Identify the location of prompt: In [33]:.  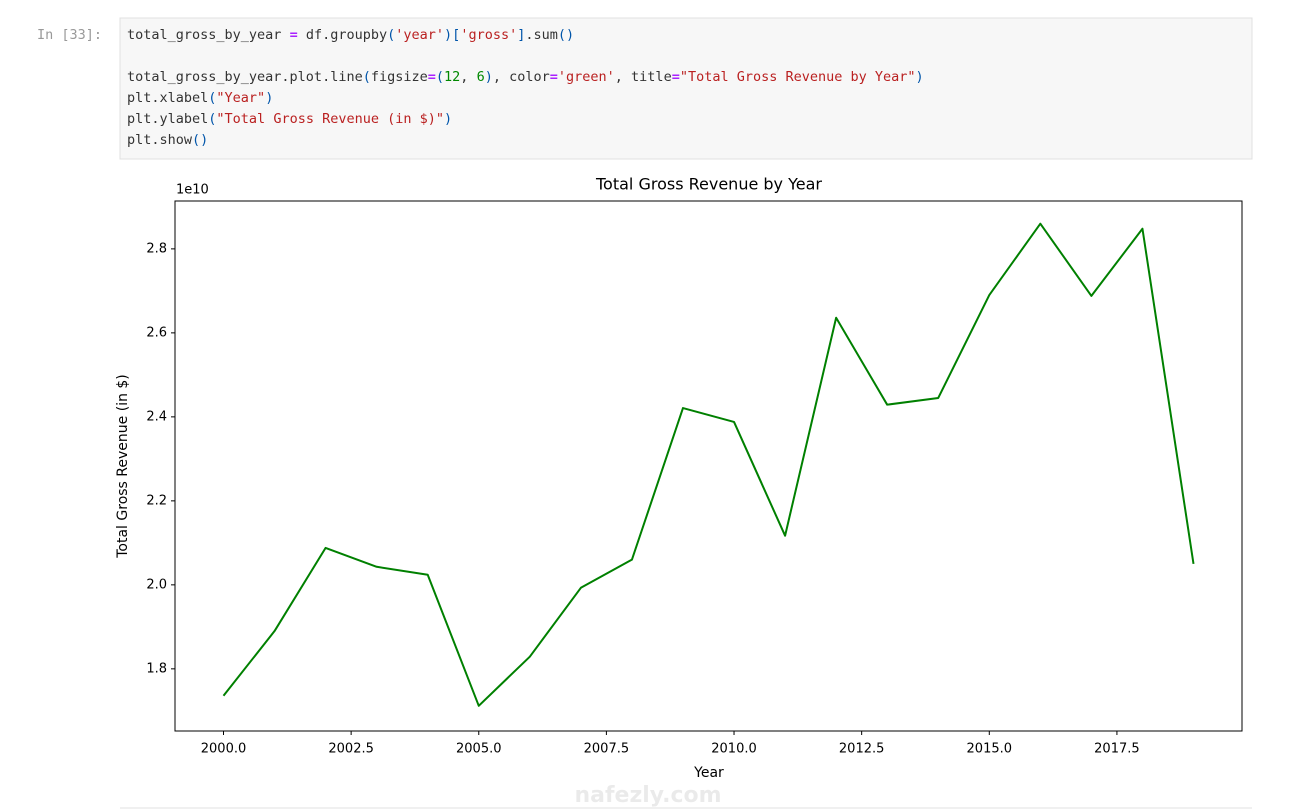
(69, 35).